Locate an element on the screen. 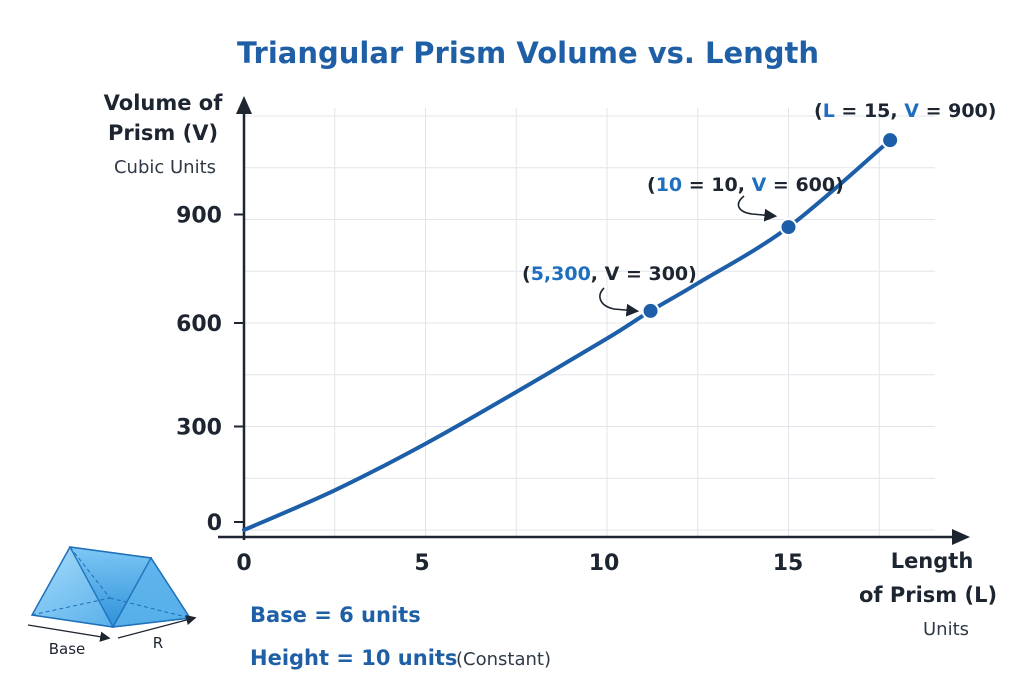 This screenshot has width=1024, height=690. x-axis-title-line2: of Prism (L) is located at coordinates (928, 595).